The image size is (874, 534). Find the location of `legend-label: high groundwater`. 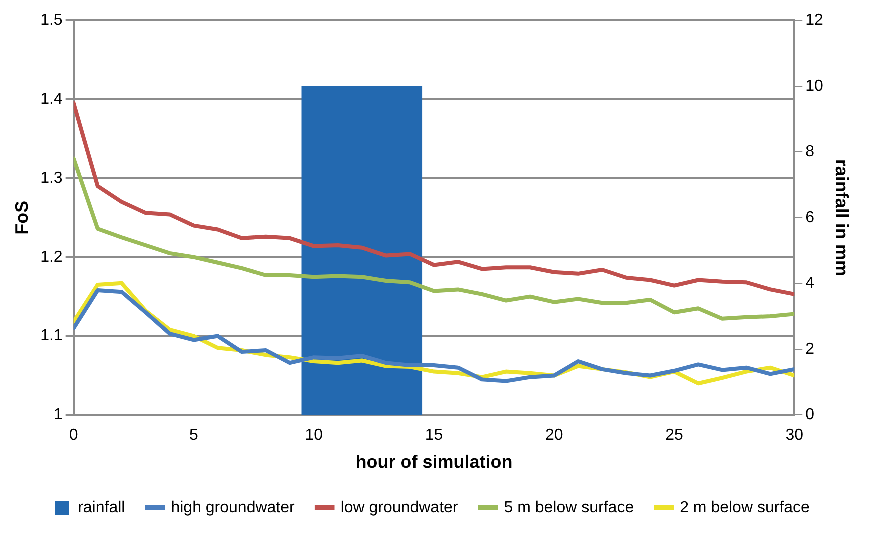

legend-label: high groundwater is located at coordinates (233, 507).